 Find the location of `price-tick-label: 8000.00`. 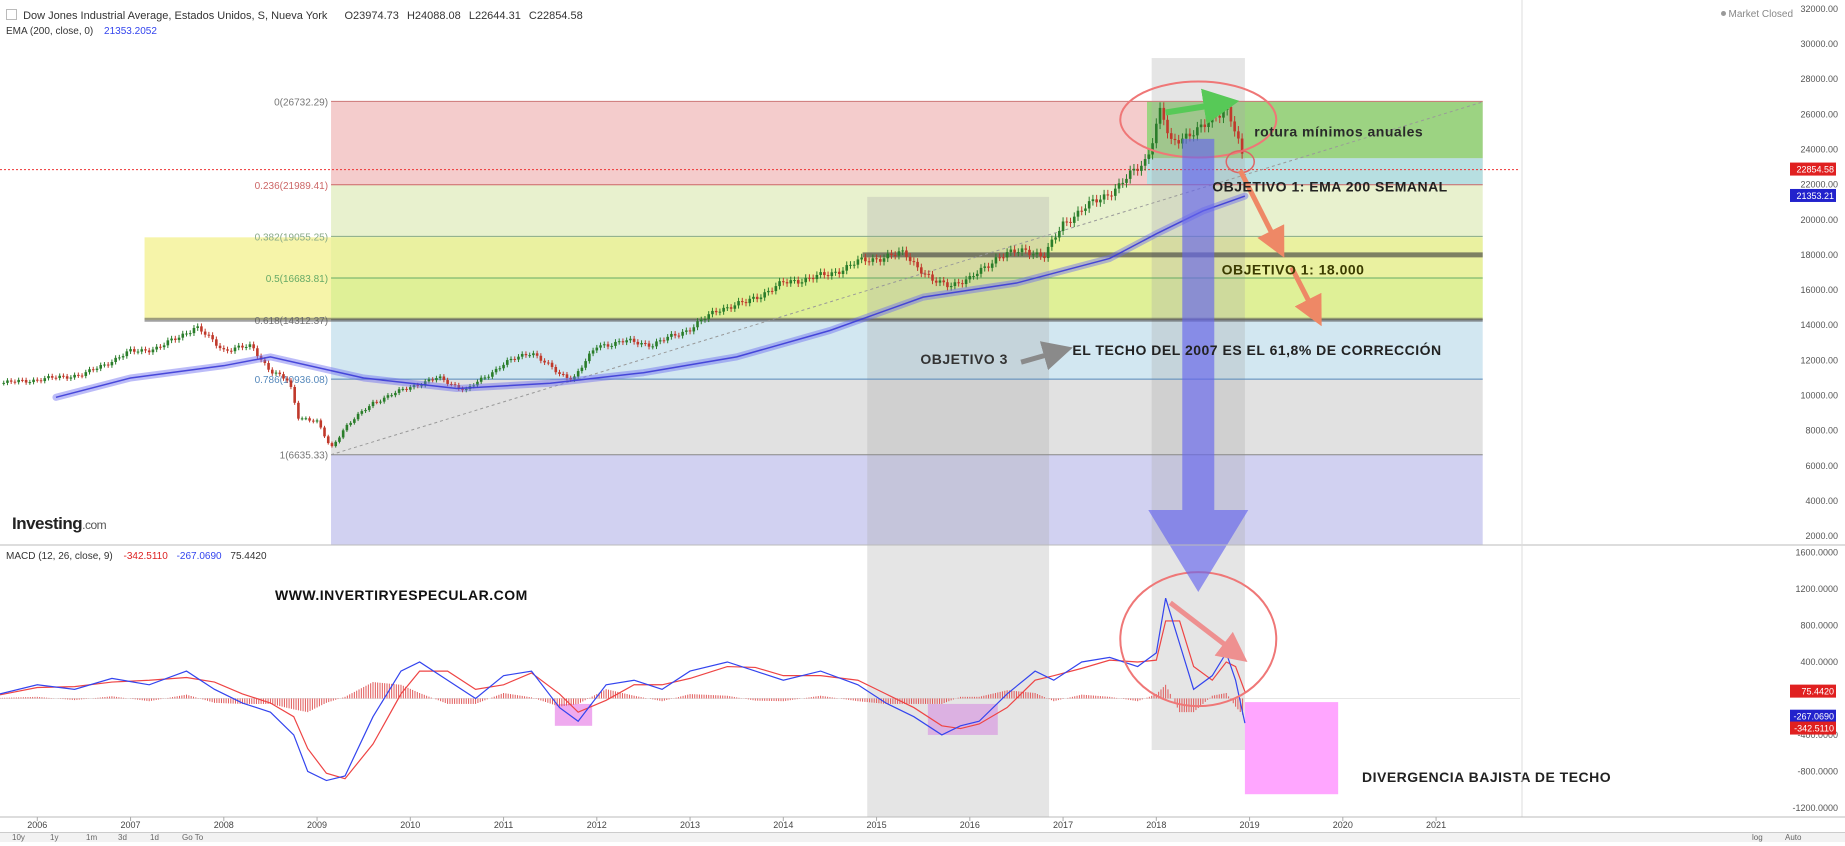

price-tick-label: 8000.00 is located at coordinates (1821, 431).